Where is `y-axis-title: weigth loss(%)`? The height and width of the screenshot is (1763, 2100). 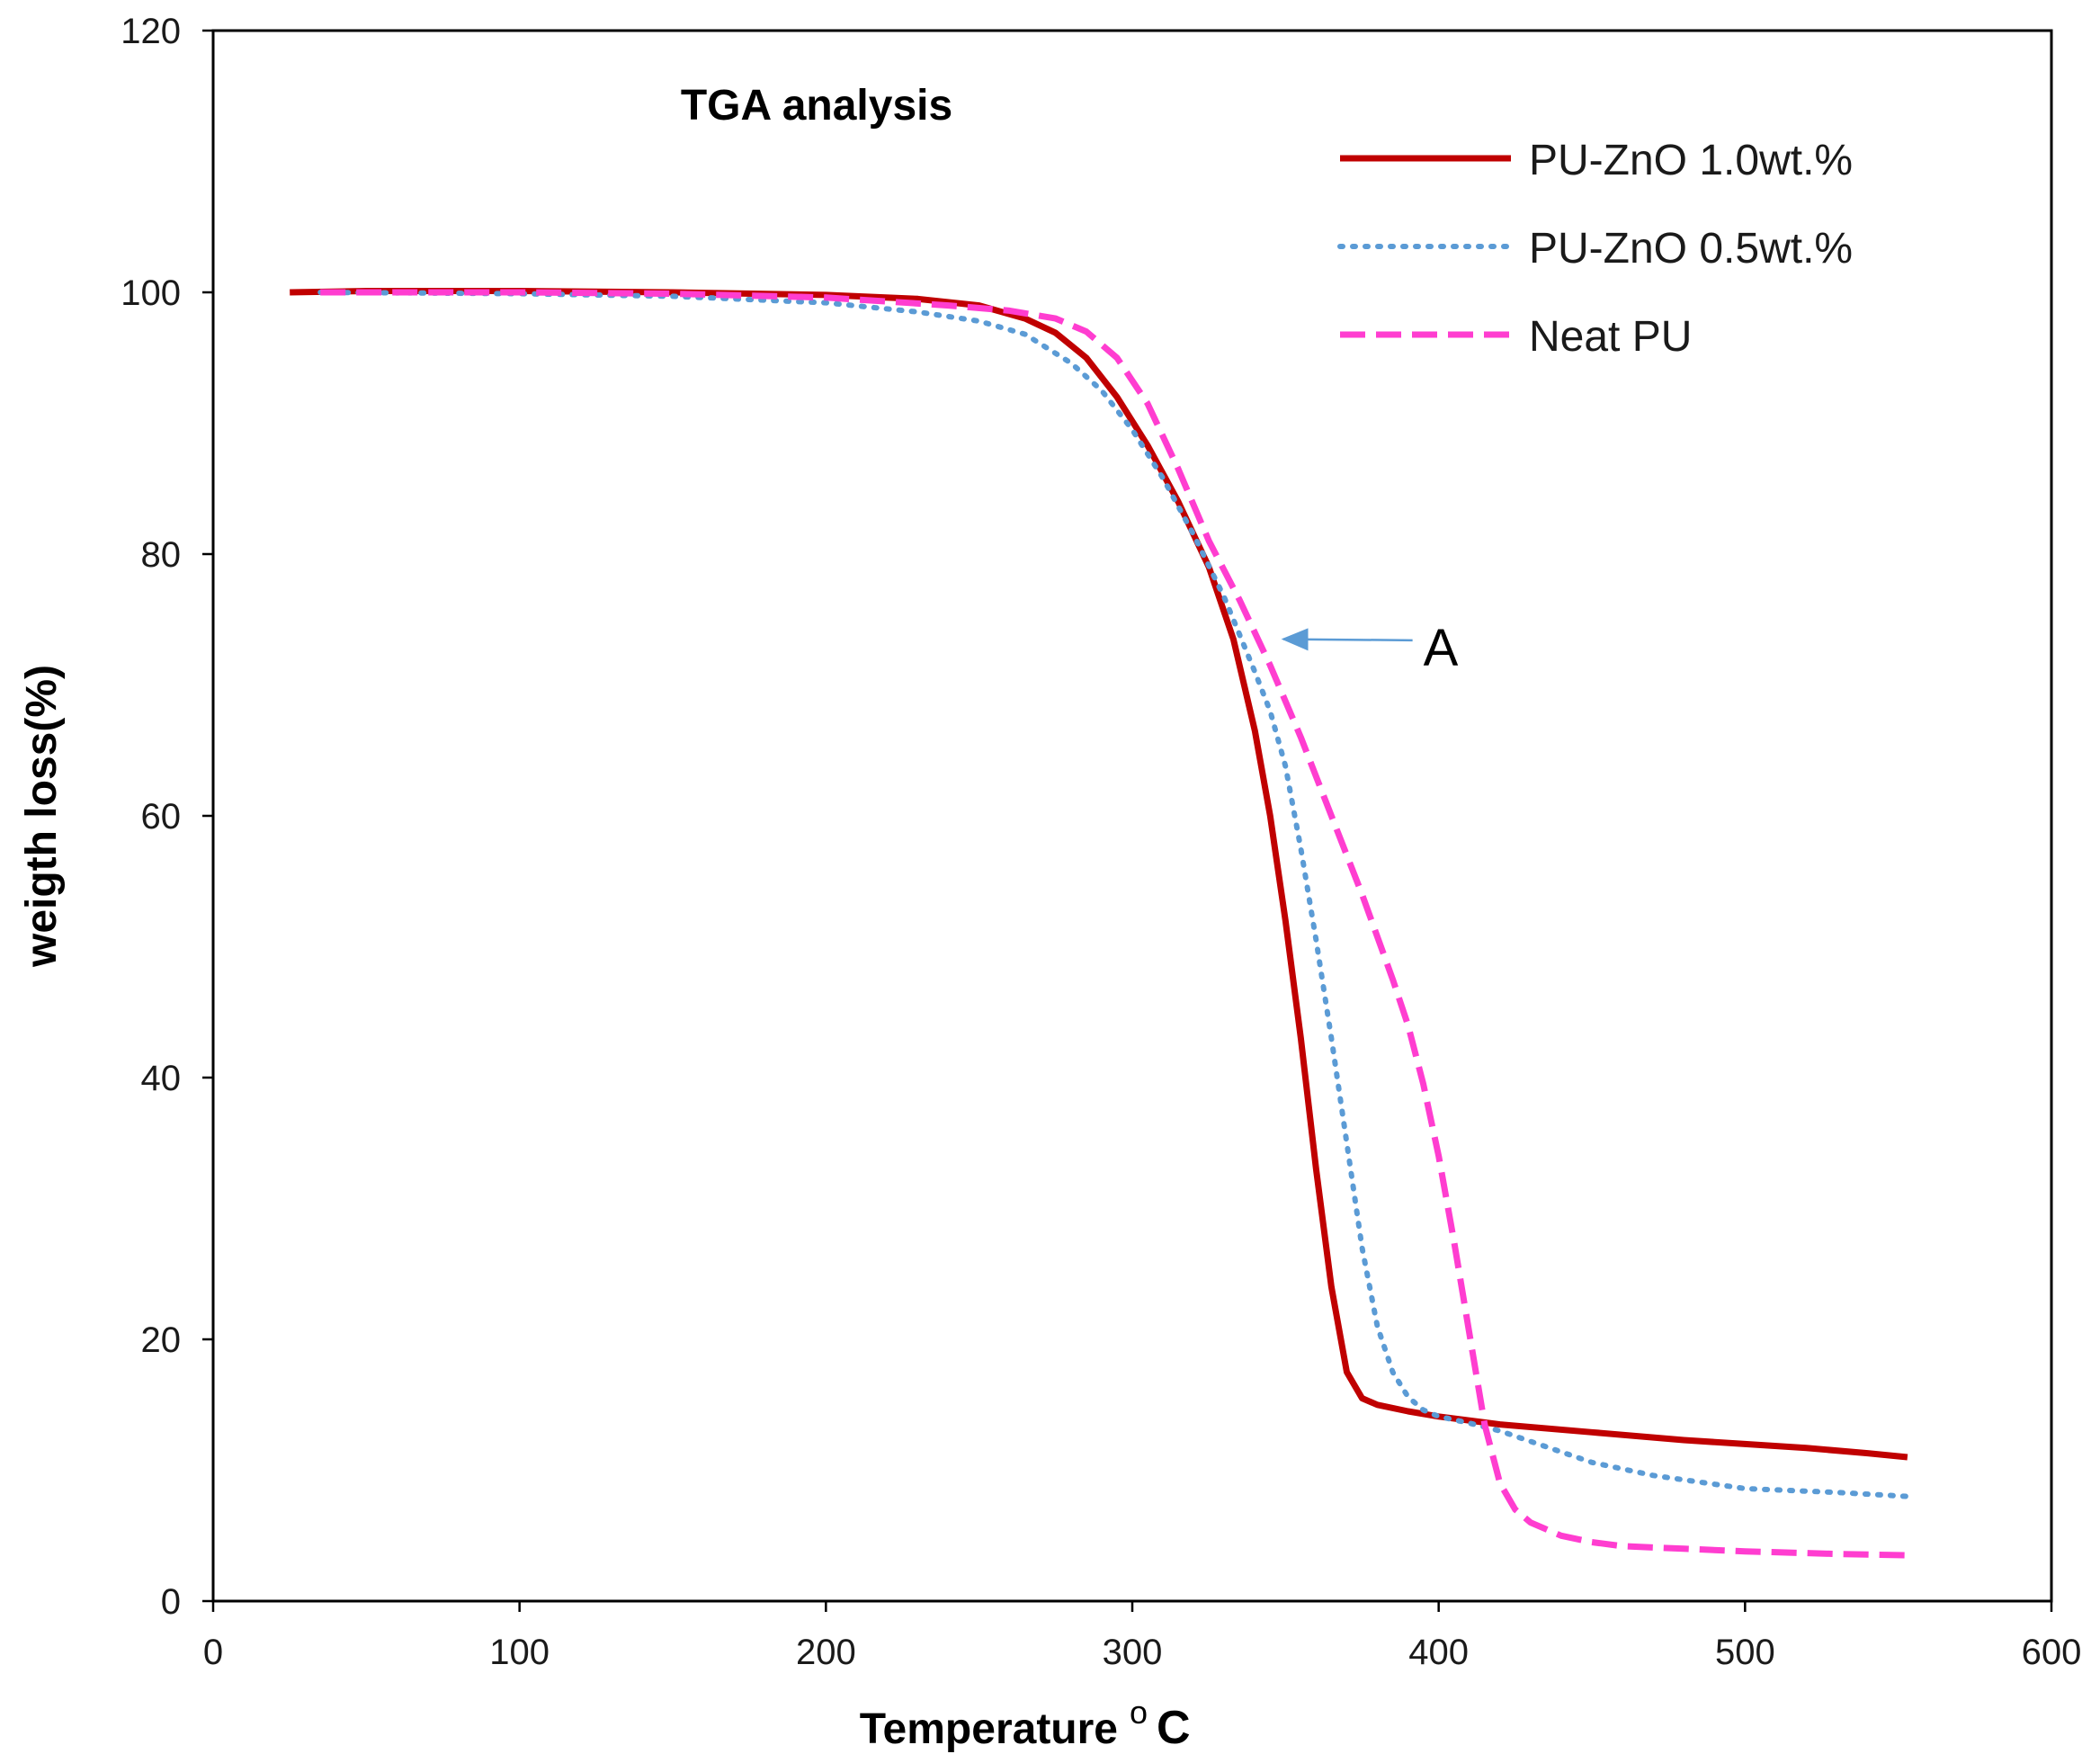 y-axis-title: weigth loss(%) is located at coordinates (42, 816).